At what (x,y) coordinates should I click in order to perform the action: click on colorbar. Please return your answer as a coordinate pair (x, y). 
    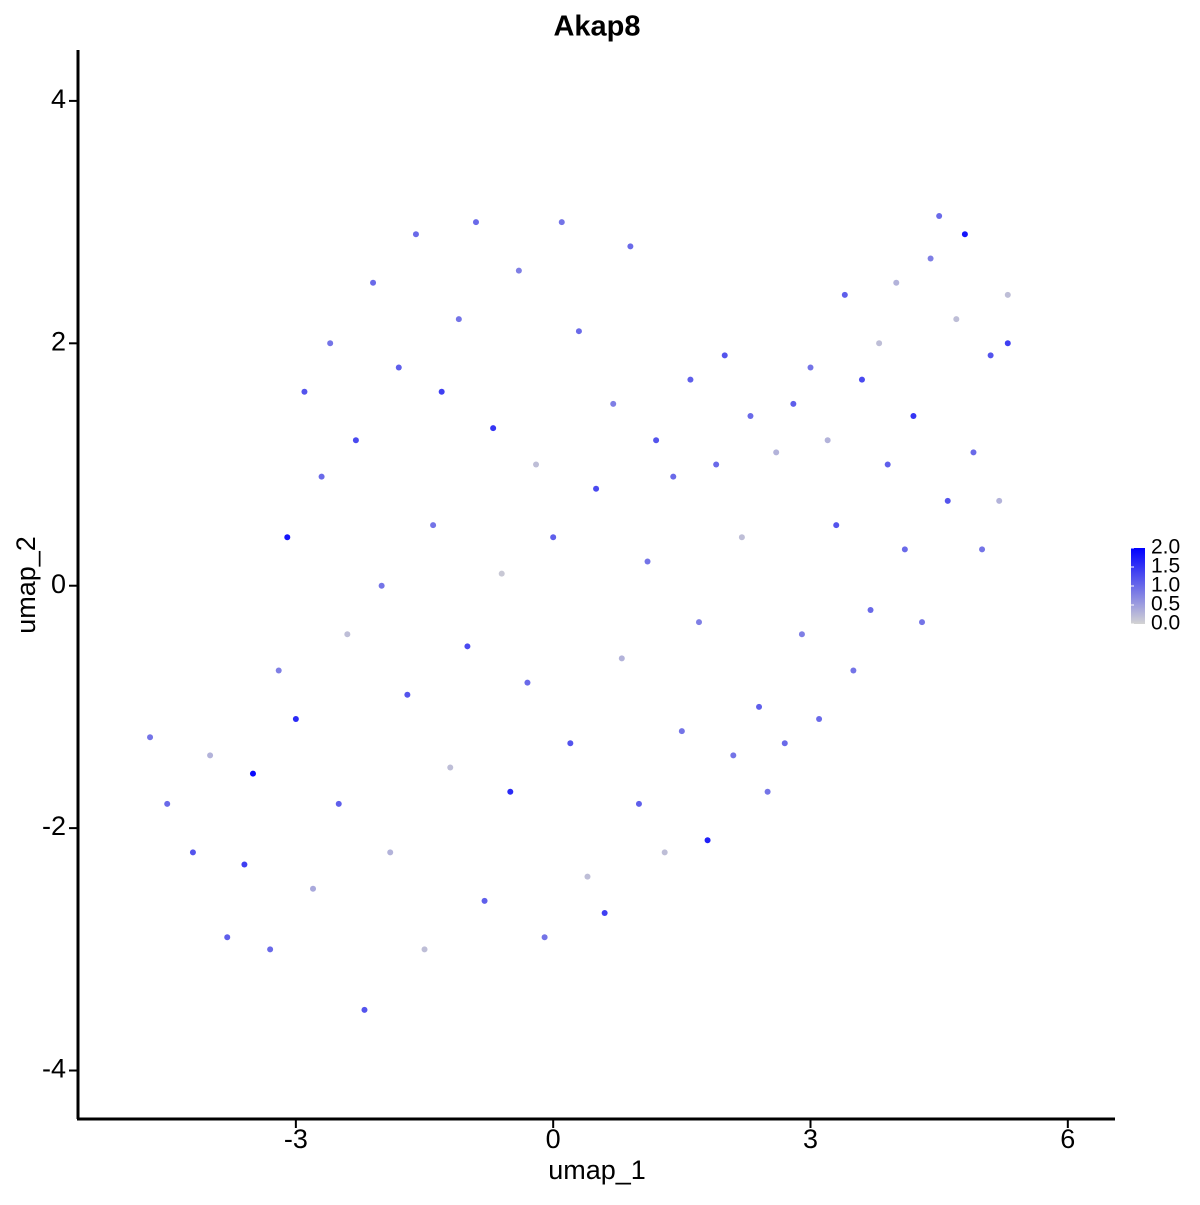
    Looking at the image, I should click on (1138, 586).